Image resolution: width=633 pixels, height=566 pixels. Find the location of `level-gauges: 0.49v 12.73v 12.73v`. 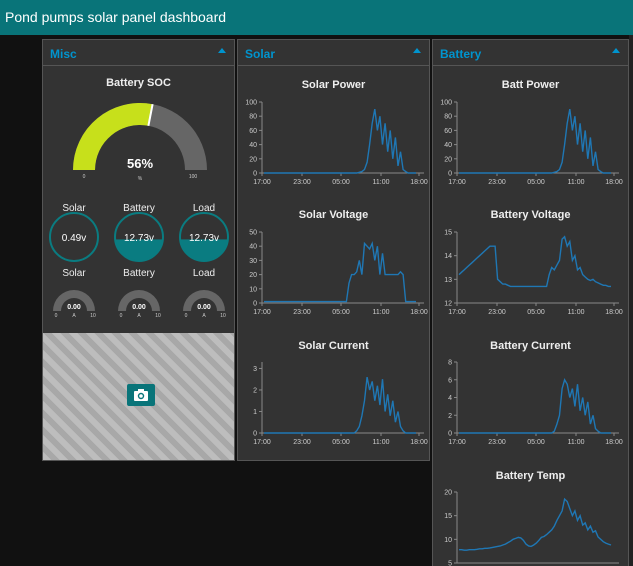

level-gauges: 0.49v 12.73v 12.73v is located at coordinates (139, 237).